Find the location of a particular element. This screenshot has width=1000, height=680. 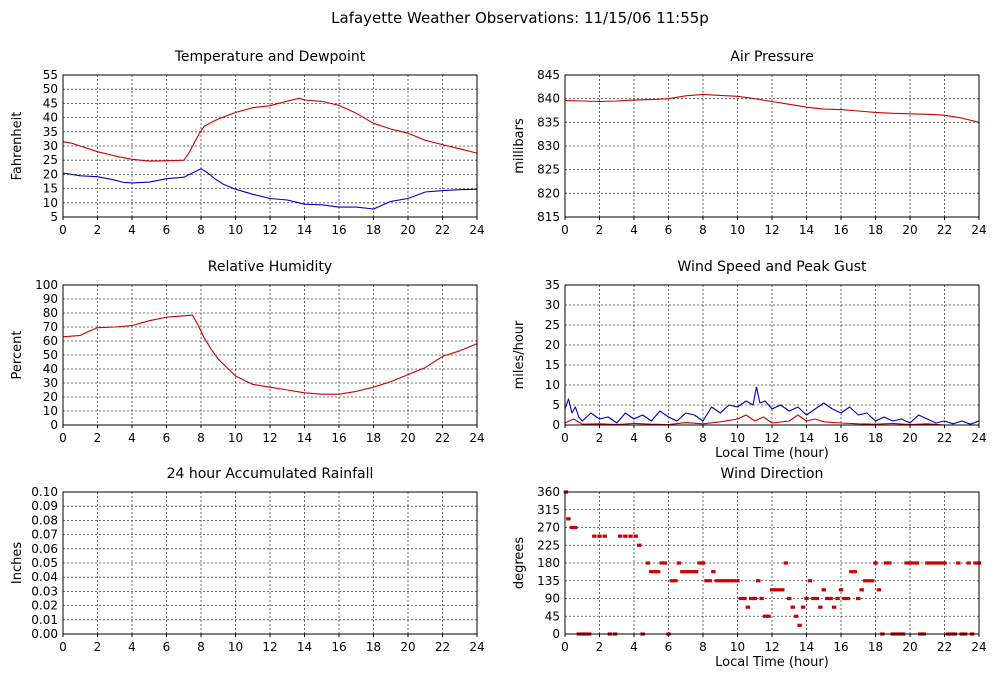

y-tick-label: 0 is located at coordinates (54, 425).